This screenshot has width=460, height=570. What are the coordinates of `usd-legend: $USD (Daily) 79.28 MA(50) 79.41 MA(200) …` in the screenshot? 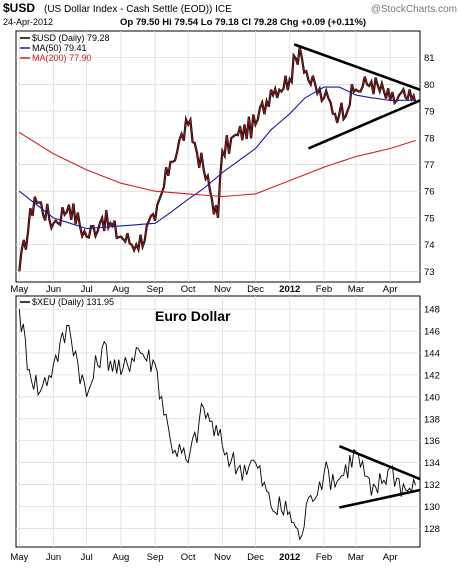 It's located at (65, 48).